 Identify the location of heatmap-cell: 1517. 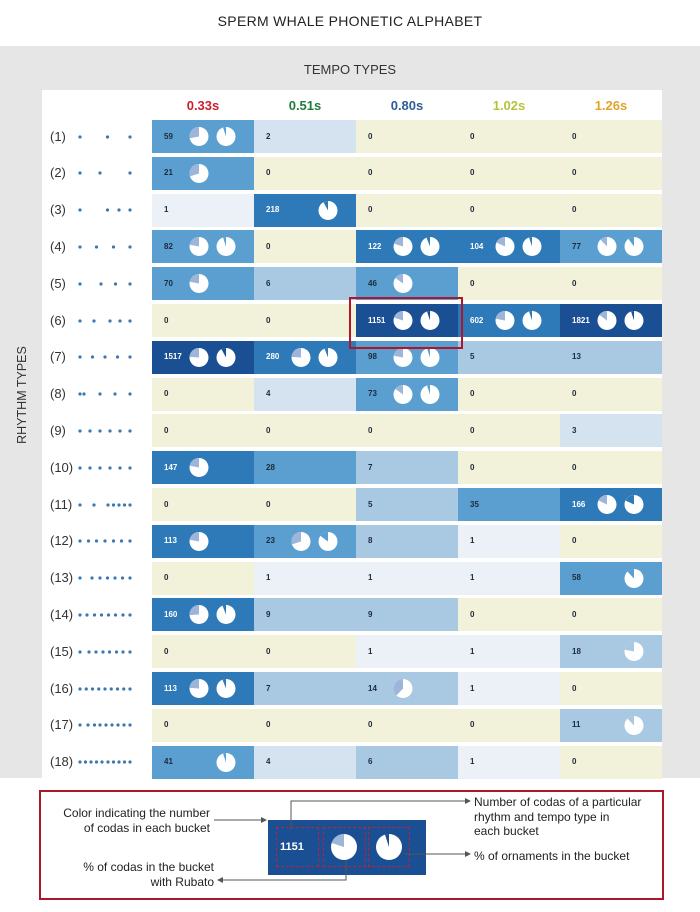
(203, 357).